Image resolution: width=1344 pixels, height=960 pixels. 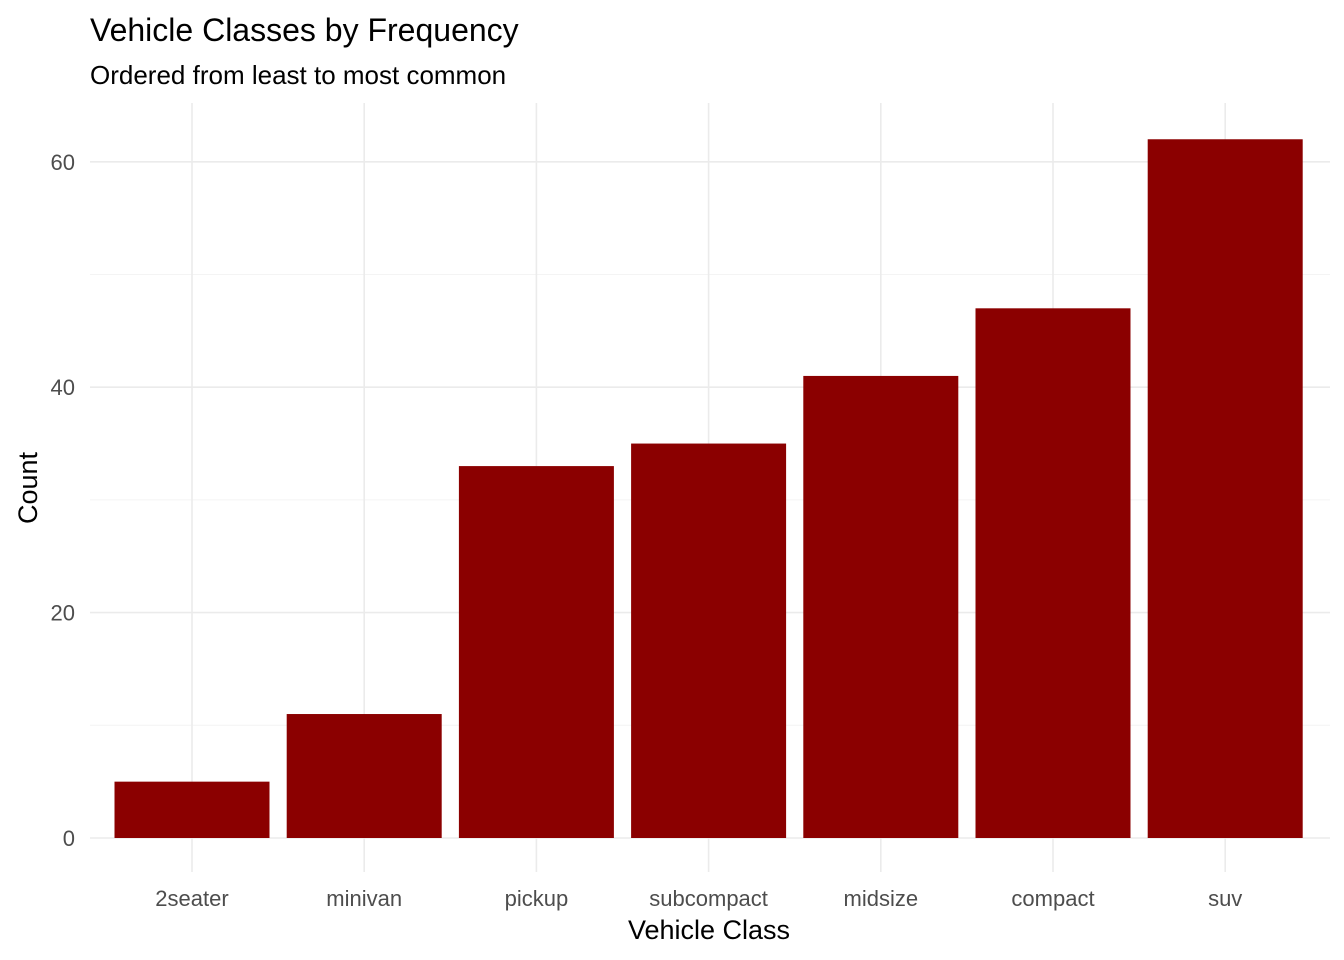 What do you see at coordinates (1225, 898) in the screenshot?
I see `x-tick-label: suv` at bounding box center [1225, 898].